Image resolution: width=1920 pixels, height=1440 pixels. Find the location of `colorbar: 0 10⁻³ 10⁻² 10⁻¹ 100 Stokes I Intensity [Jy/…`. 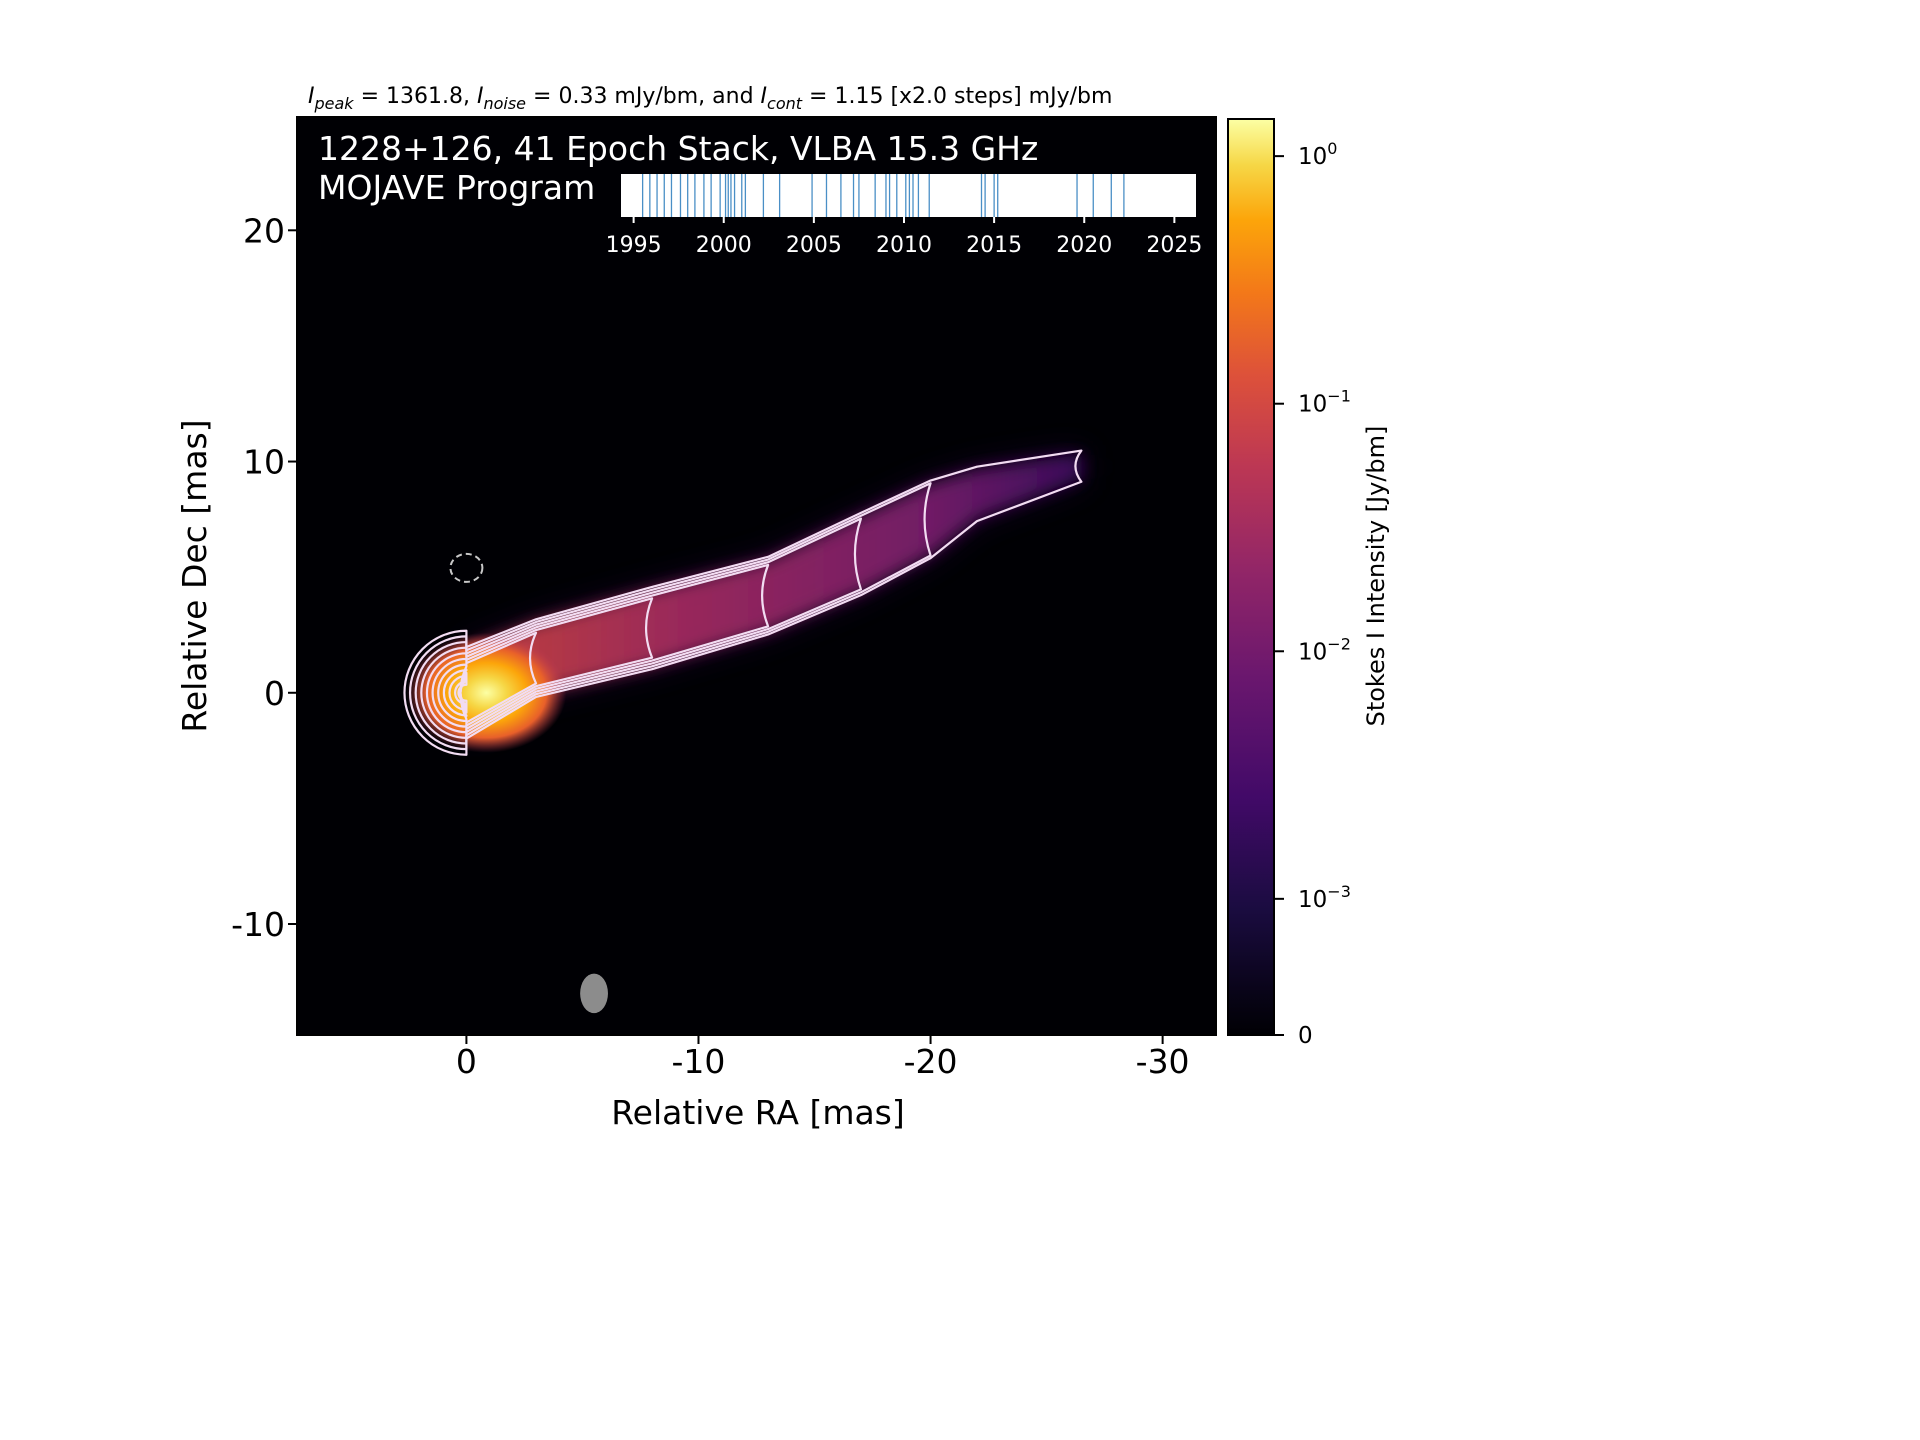

colorbar: 0 10⁻³ 10⁻² 10⁻¹ 100 Stokes I Intensity [Jy/… is located at coordinates (1308, 583).